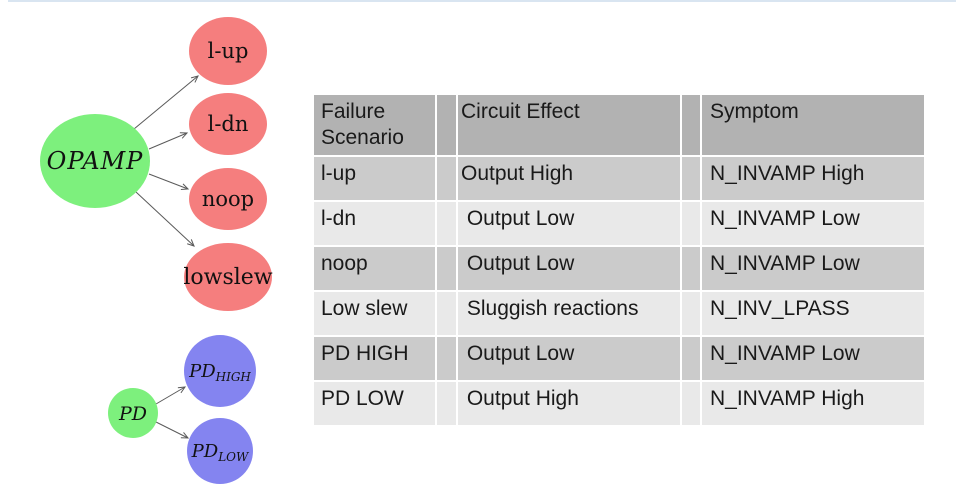  I want to click on opamp-node: OPAMP, so click(95, 161).